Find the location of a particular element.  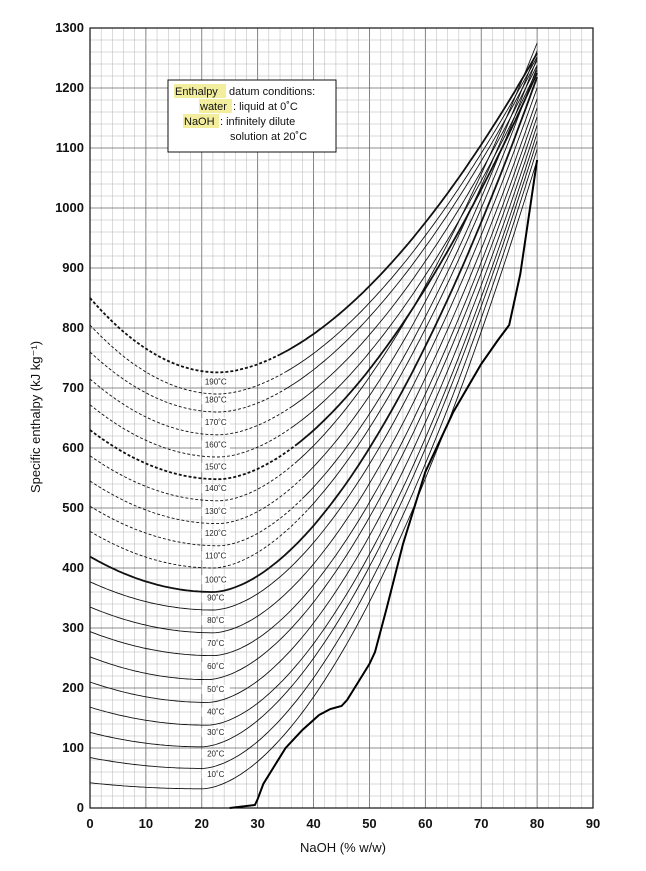

y-tick-label: 1000 is located at coordinates (69, 207).